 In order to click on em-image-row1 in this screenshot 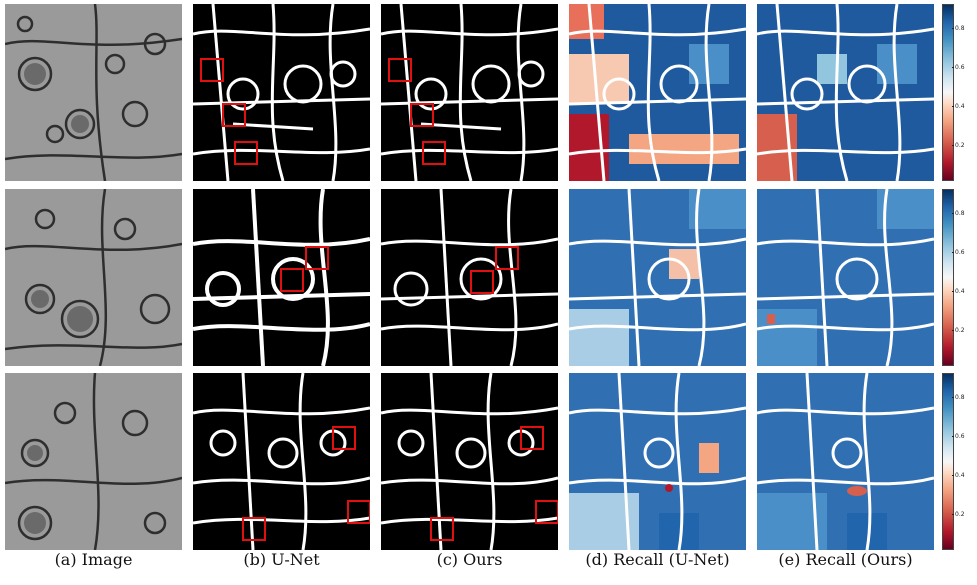, I will do `click(93, 92)`.